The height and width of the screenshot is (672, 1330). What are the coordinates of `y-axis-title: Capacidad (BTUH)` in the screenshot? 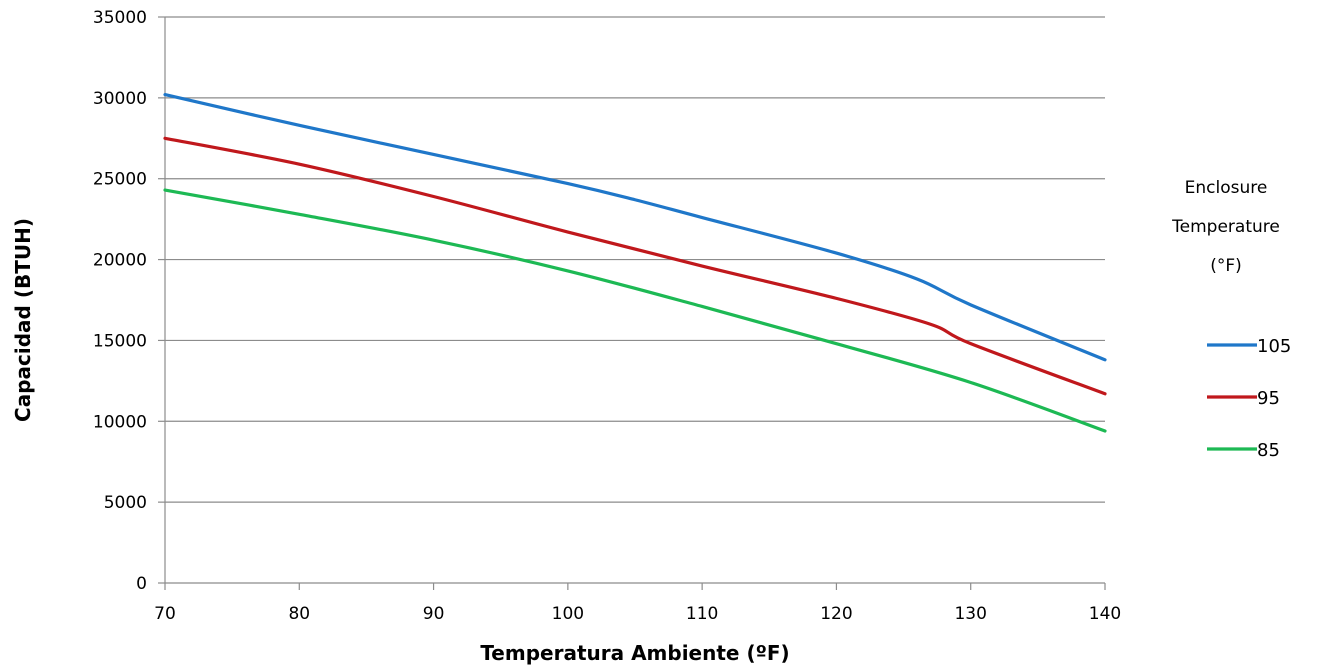 It's located at (23, 320).